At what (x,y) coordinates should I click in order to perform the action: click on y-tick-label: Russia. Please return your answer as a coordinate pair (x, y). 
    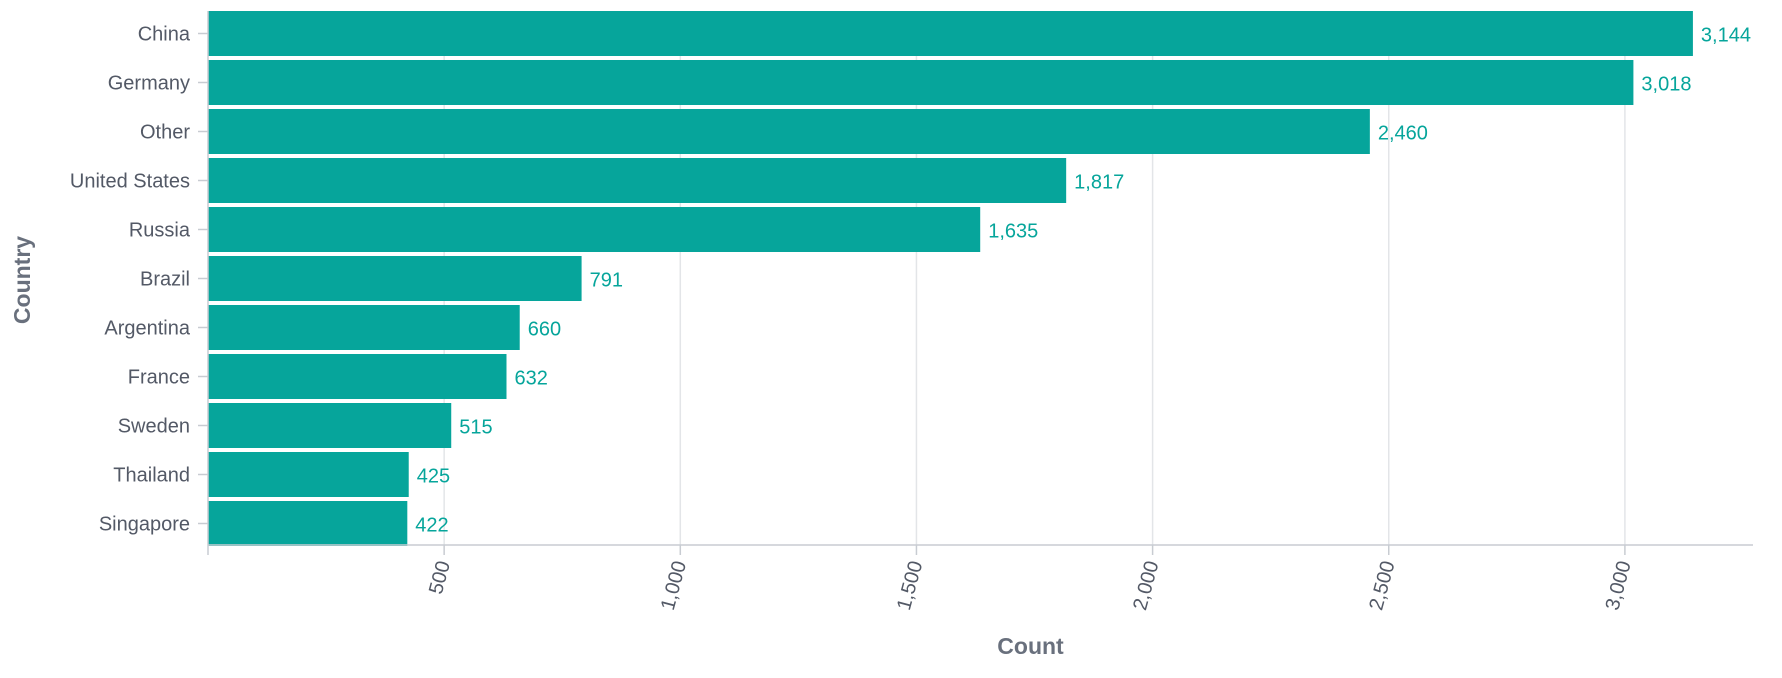
    Looking at the image, I should click on (160, 231).